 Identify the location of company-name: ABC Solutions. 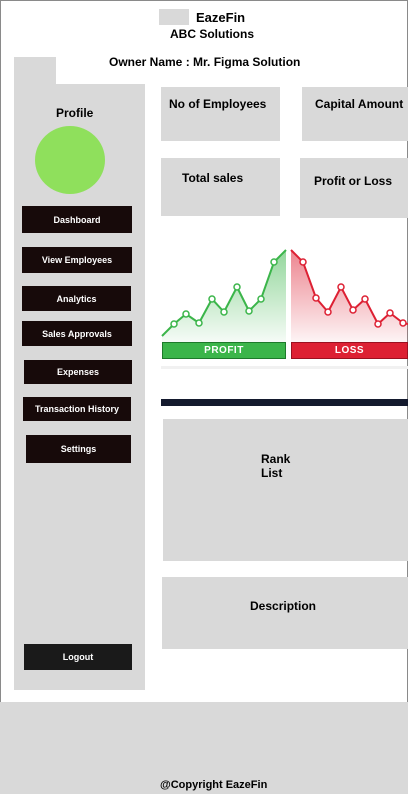
(212, 34).